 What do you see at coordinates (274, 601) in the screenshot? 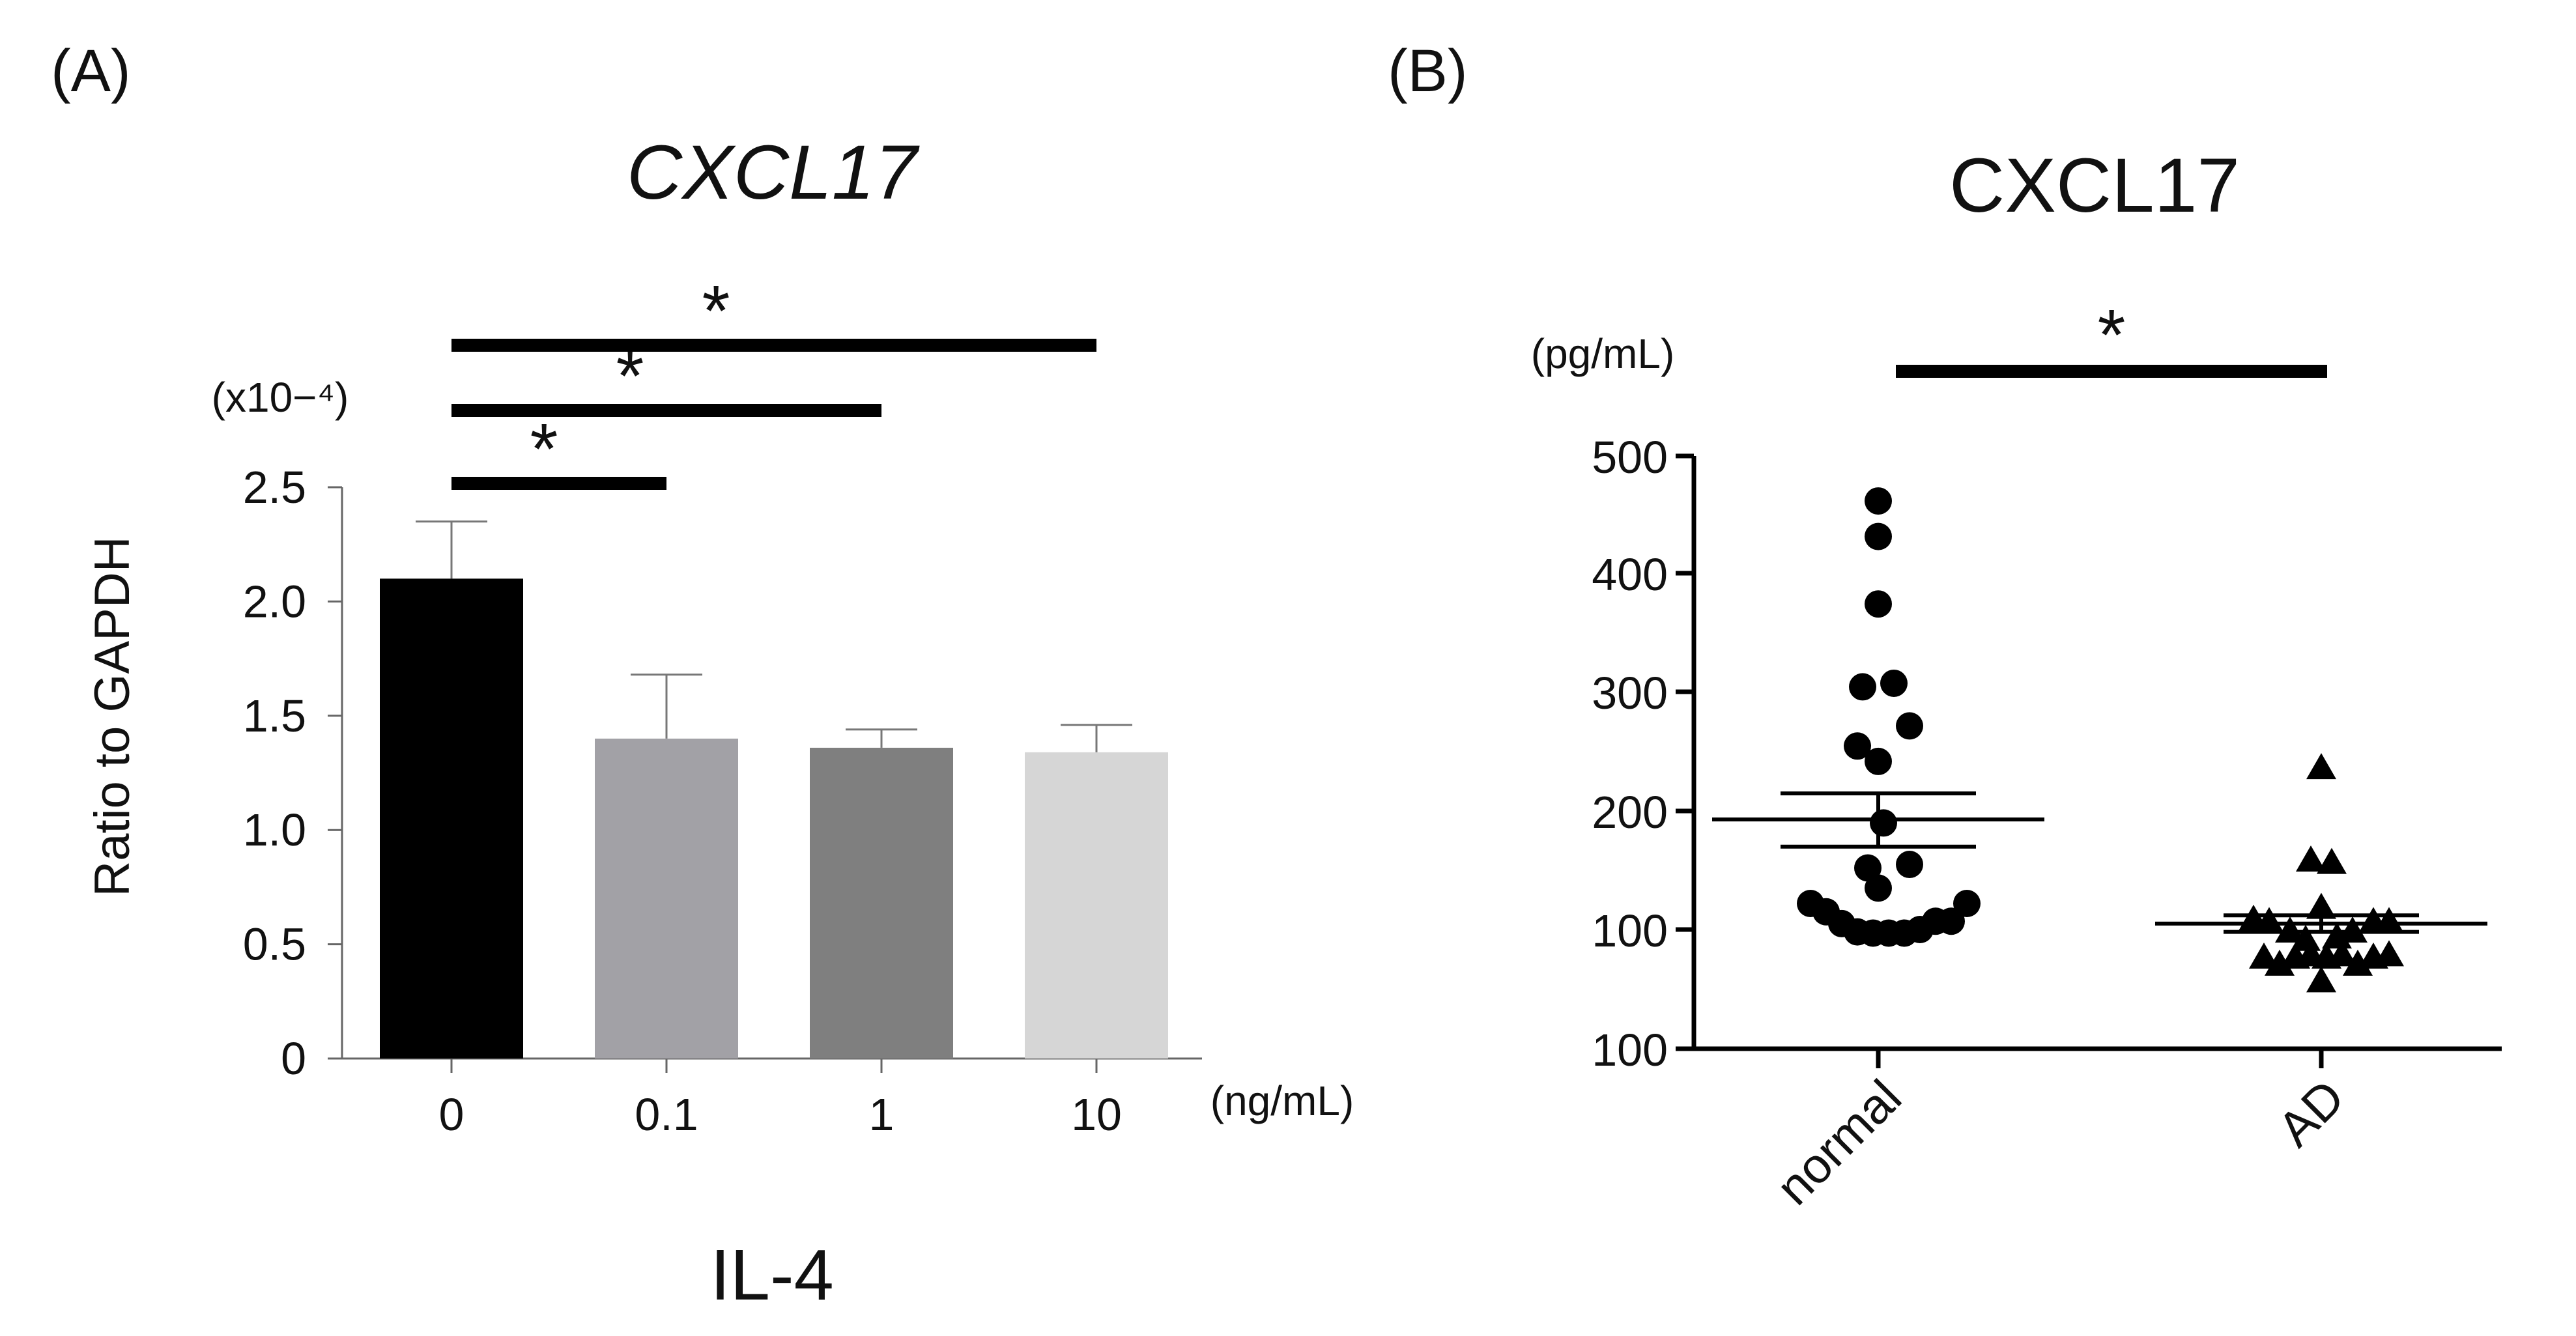
I see `y-tick-label: 2.0` at bounding box center [274, 601].